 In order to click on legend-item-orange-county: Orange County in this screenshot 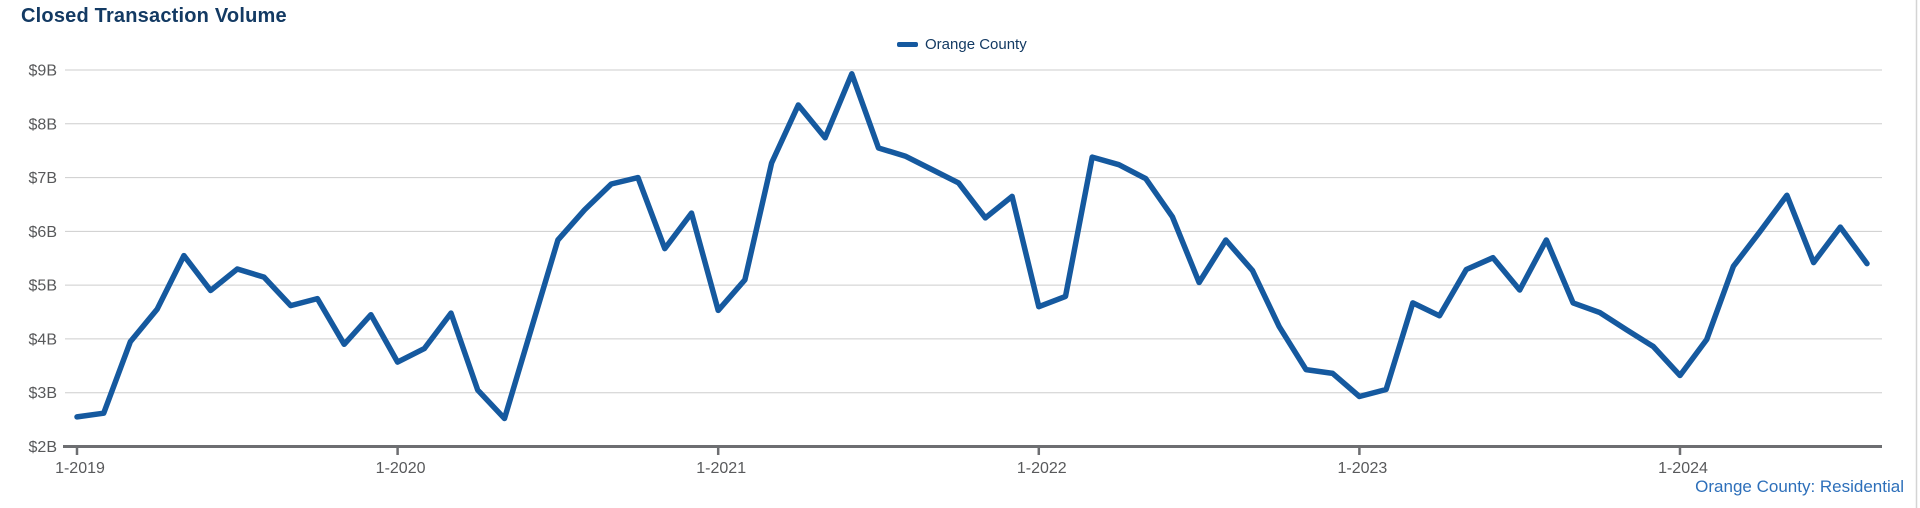, I will do `click(962, 44)`.